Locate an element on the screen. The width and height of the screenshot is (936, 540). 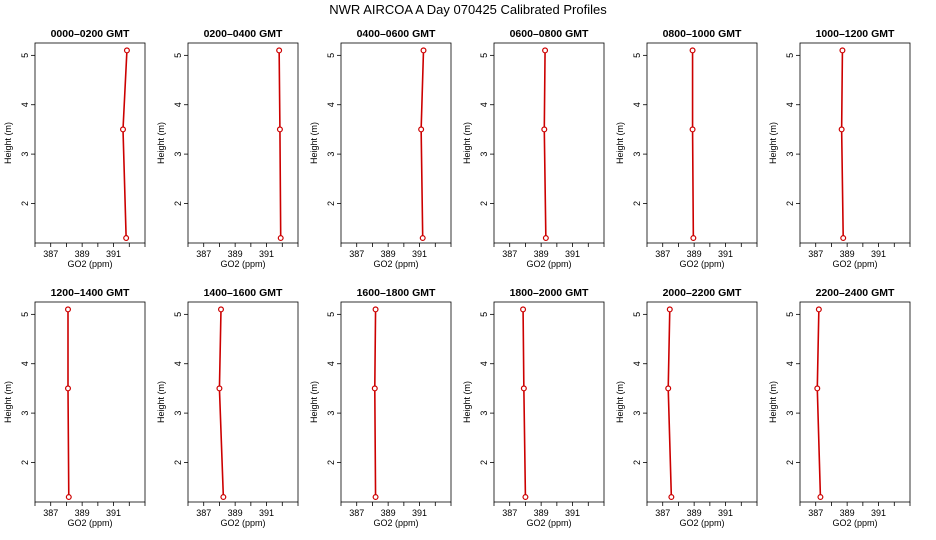
panel-title: 0400–0600 GMT is located at coordinates (396, 34).